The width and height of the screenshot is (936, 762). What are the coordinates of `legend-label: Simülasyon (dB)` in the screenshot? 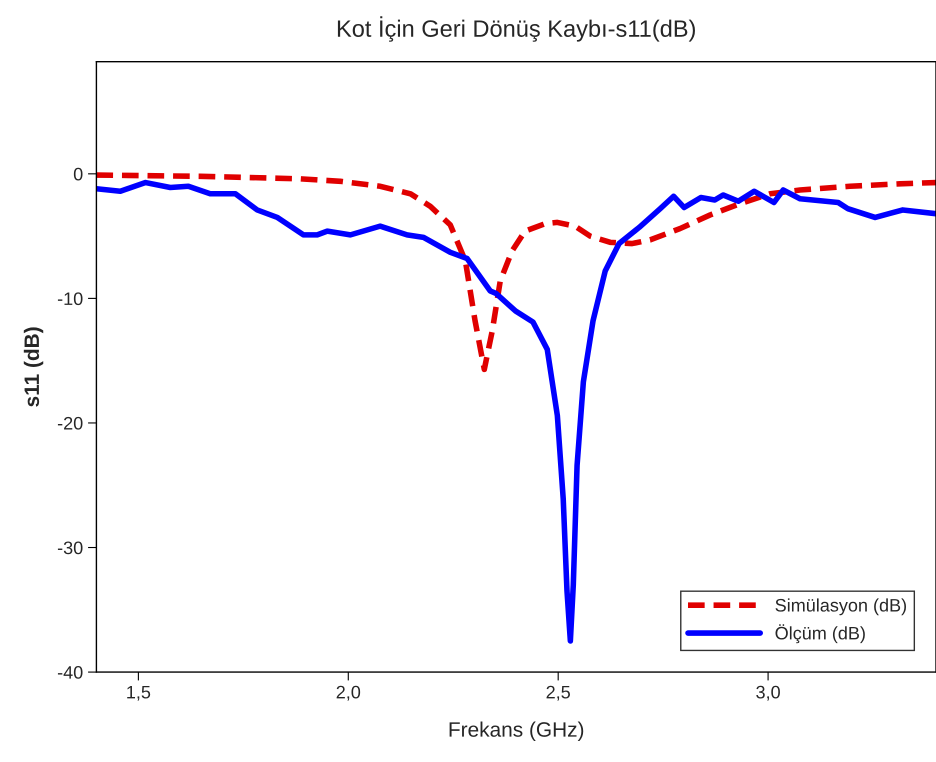 It's located at (840, 607).